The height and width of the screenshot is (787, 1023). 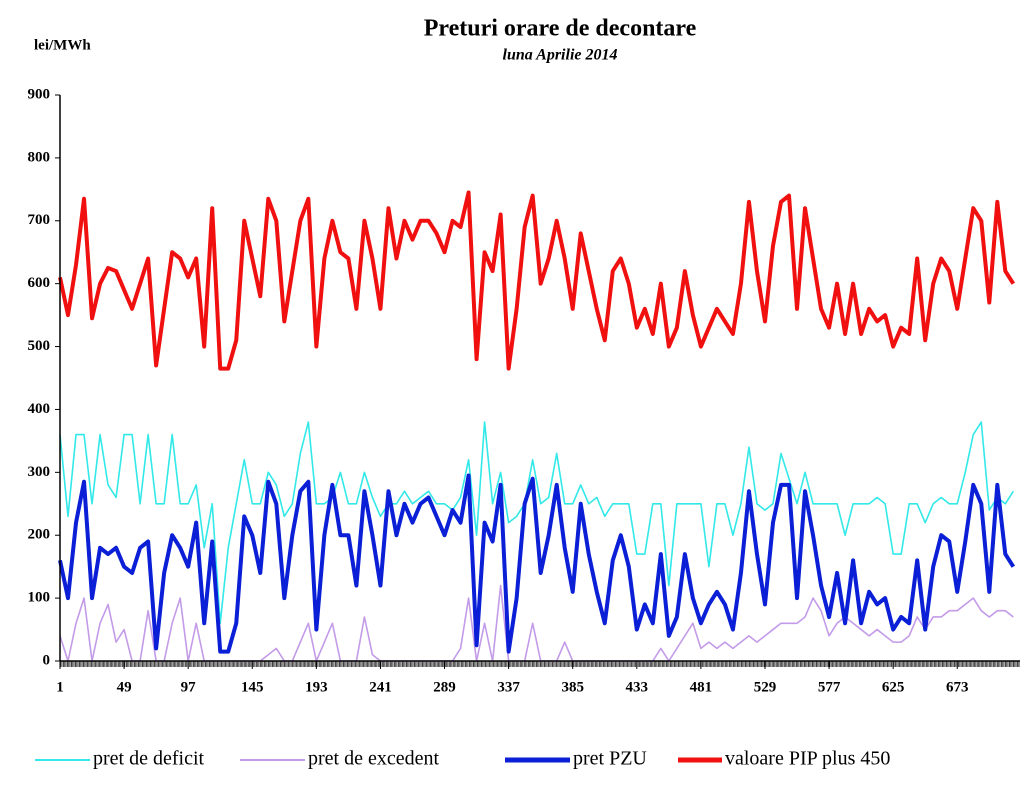 What do you see at coordinates (540, 664) in the screenshot?
I see `minor-ticks` at bounding box center [540, 664].